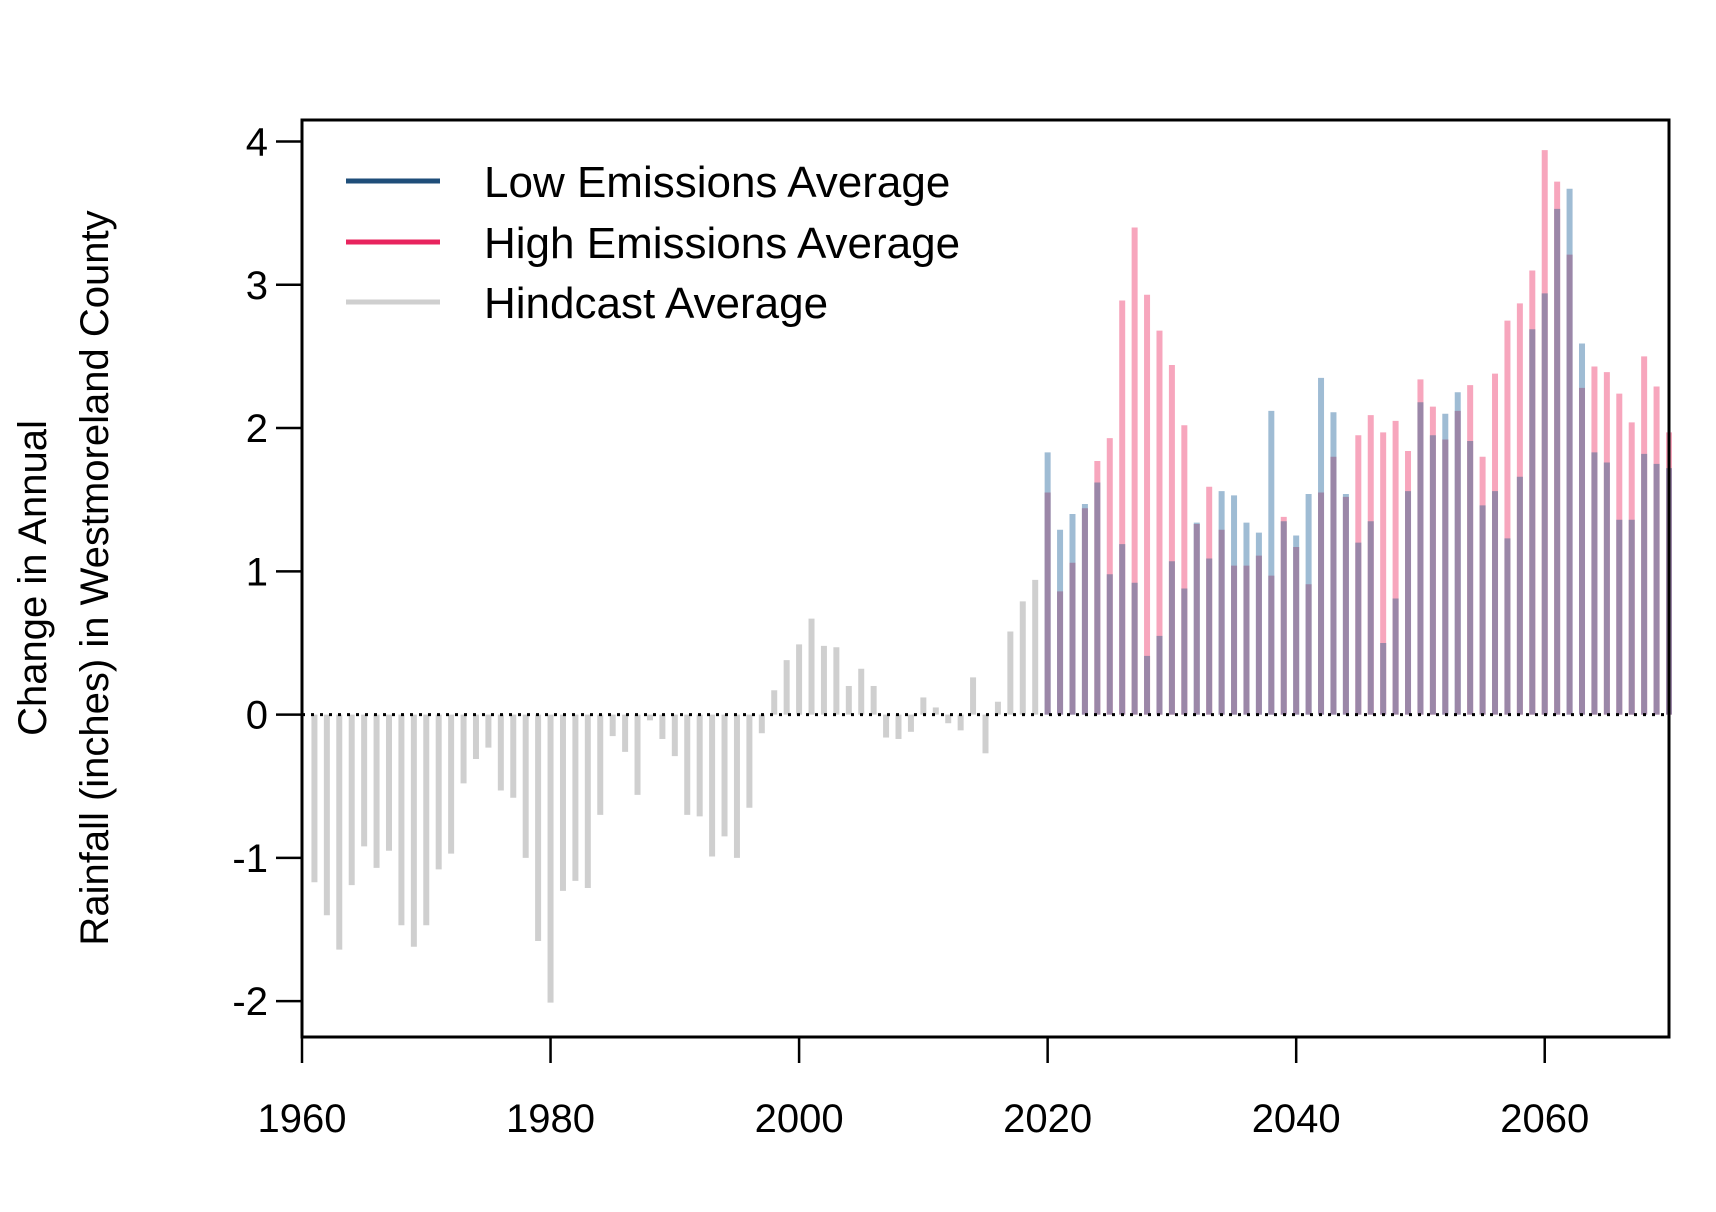  What do you see at coordinates (923, 1088) in the screenshot?
I see `x-axis: 1960 1980 2000 2020 2040 2060` at bounding box center [923, 1088].